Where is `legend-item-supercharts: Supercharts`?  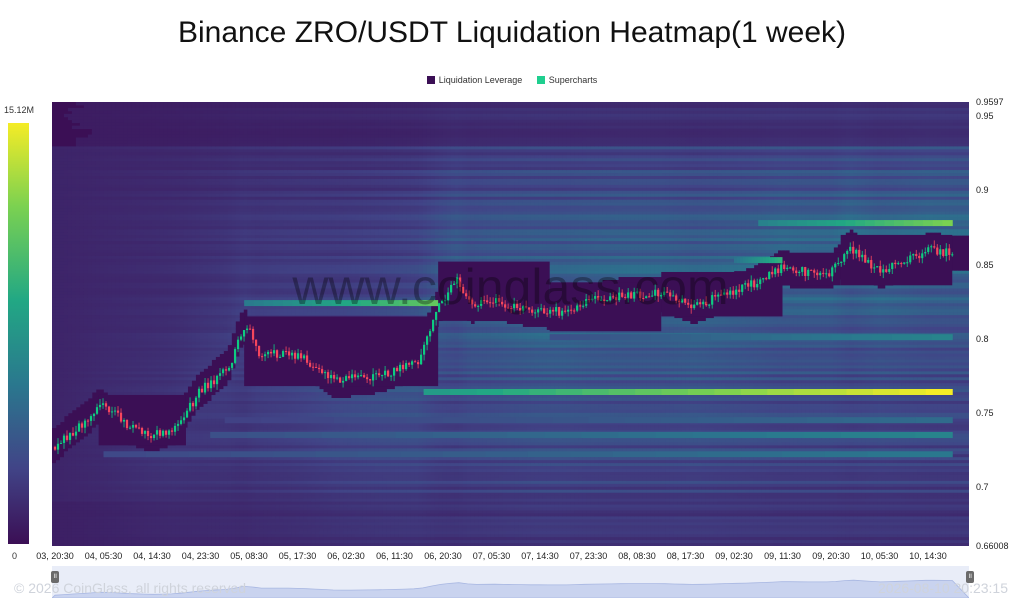 legend-item-supercharts: Supercharts is located at coordinates (567, 80).